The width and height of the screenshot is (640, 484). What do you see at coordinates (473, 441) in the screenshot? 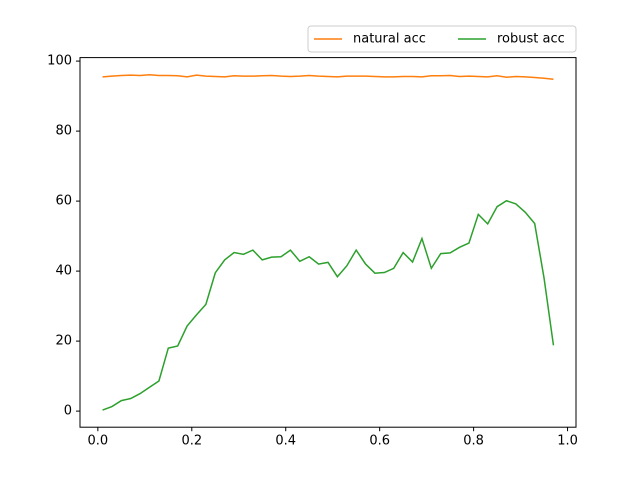
I see `x-tick-label: 0.8` at bounding box center [473, 441].